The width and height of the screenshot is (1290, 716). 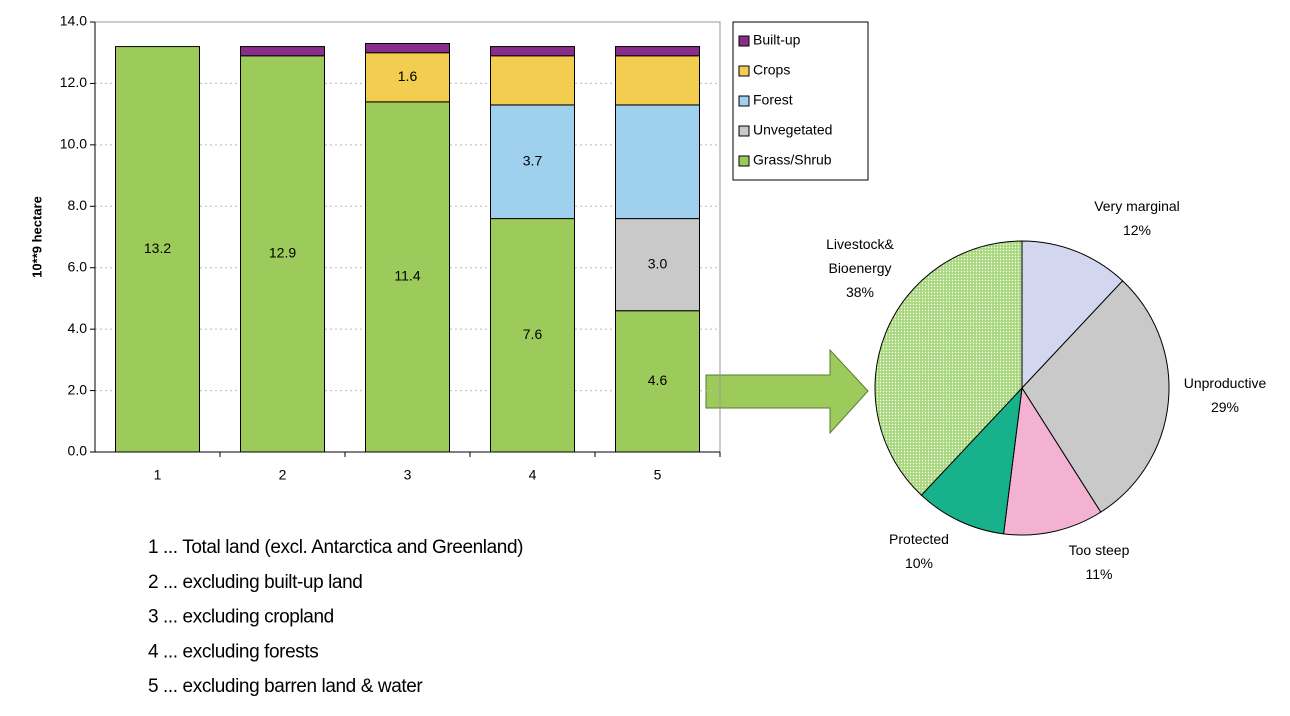 What do you see at coordinates (792, 160) in the screenshot?
I see `legend-label: Grass/Shrub` at bounding box center [792, 160].